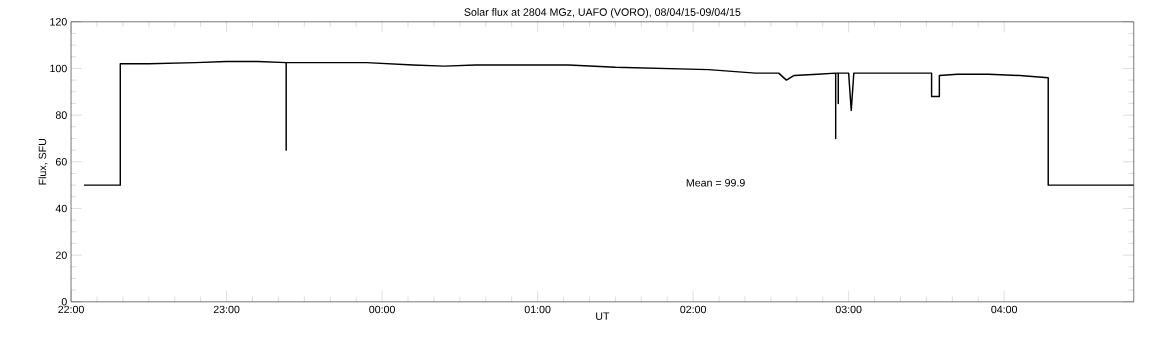 The width and height of the screenshot is (1152, 345). What do you see at coordinates (64, 302) in the screenshot?
I see `y-tick-label: 0` at bounding box center [64, 302].